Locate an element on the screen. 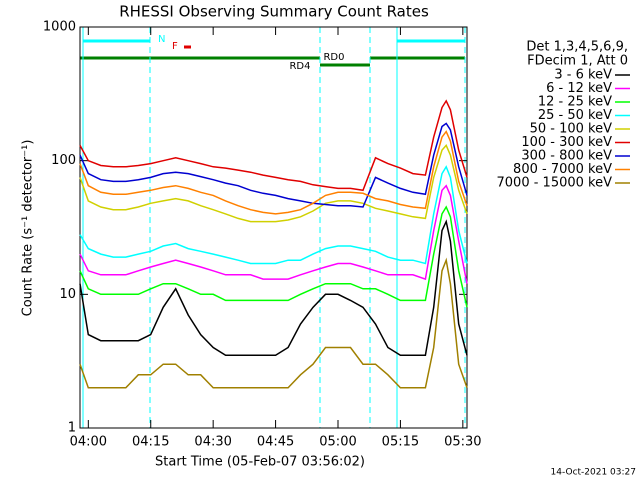 Image resolution: width=640 pixels, height=480 pixels. legend-label: 50 - 100 keV is located at coordinates (571, 129).